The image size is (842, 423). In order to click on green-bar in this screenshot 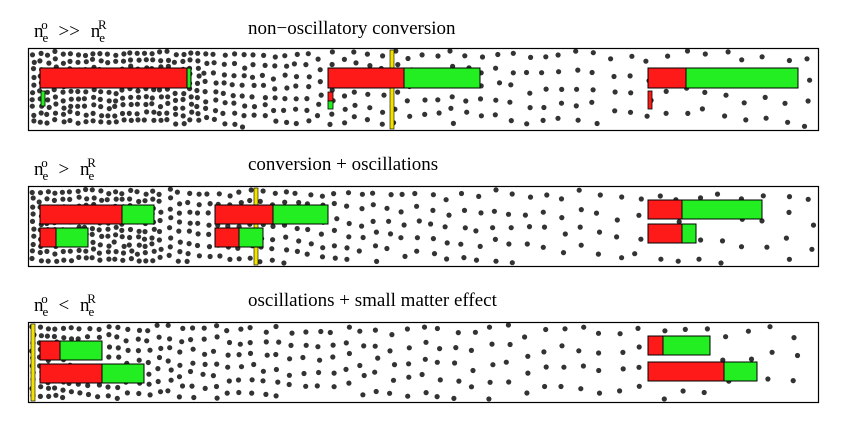, I will do `click(251, 237)`.